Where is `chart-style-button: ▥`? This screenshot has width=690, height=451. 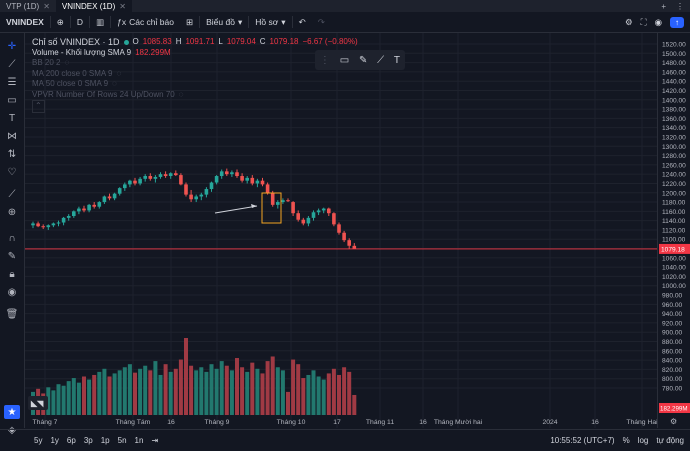 chart-style-button: ▥ is located at coordinates (100, 22).